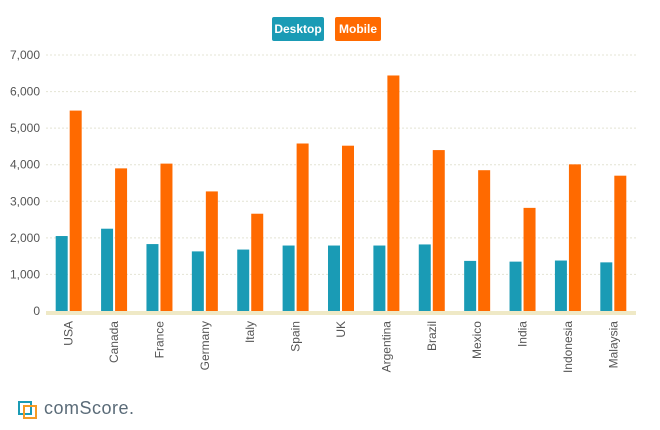 This screenshot has width=660, height=430. Describe the element at coordinates (25, 274) in the screenshot. I see `y-tick-label: 1,000` at that location.